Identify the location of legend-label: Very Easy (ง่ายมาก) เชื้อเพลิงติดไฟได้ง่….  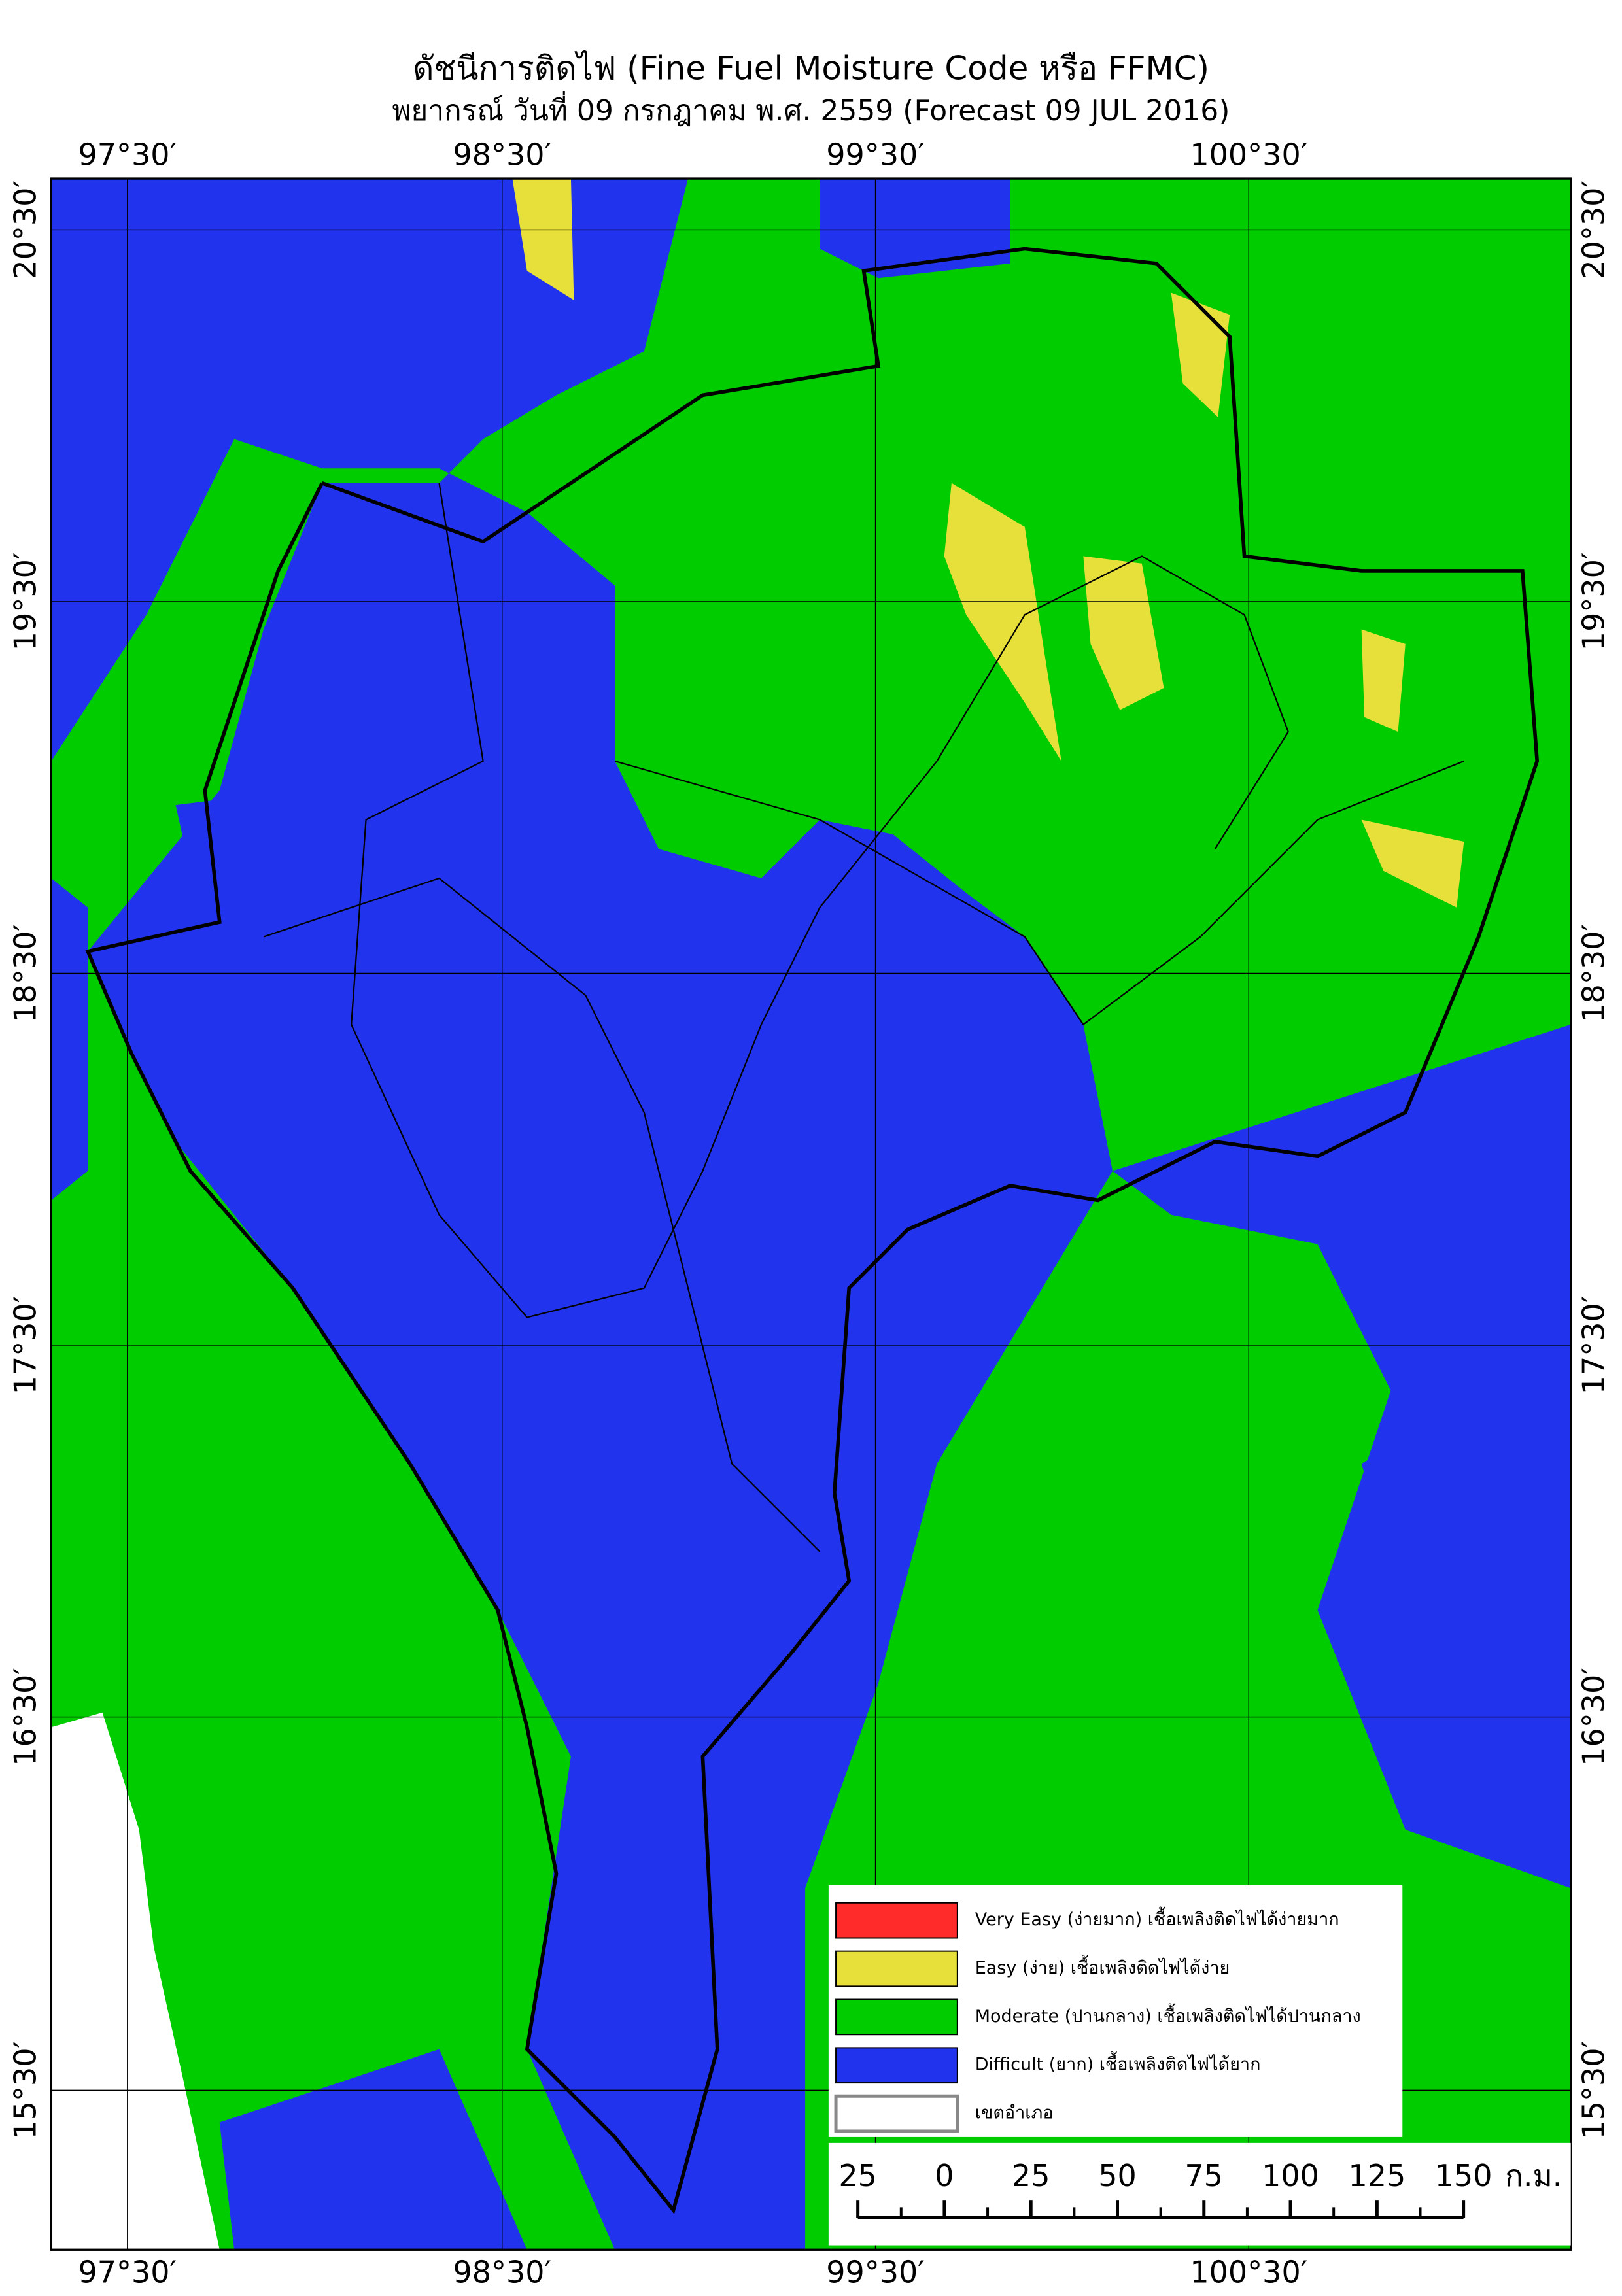
(1157, 1918).